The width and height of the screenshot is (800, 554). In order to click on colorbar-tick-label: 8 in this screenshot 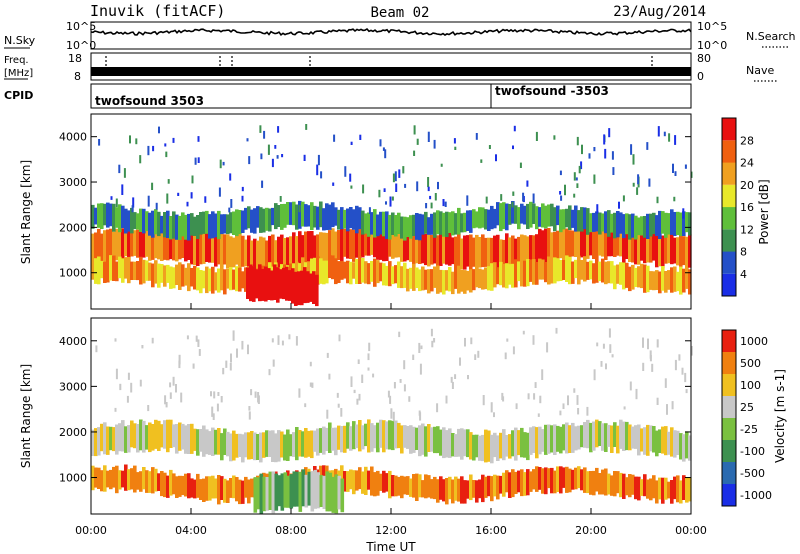, I will do `click(743, 252)`.